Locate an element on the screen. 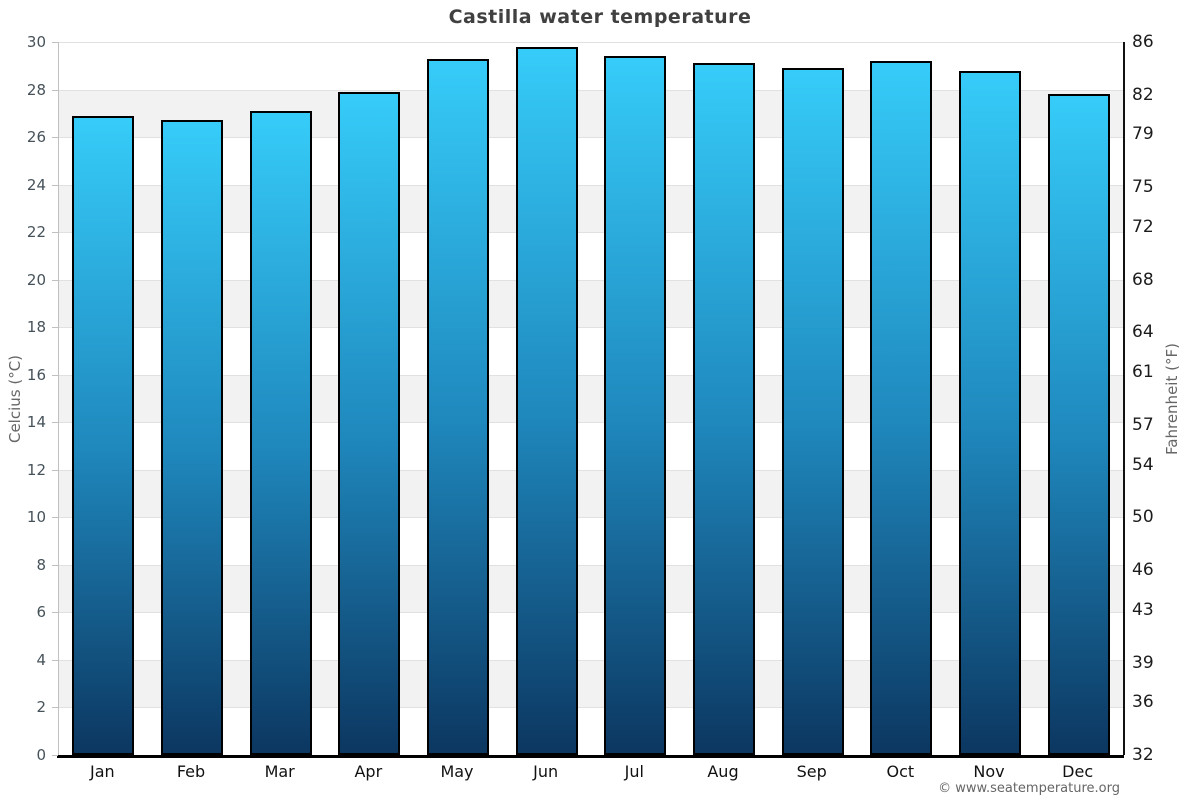 Image resolution: width=1200 pixels, height=800 pixels. month-label-sep: Sep is located at coordinates (811, 771).